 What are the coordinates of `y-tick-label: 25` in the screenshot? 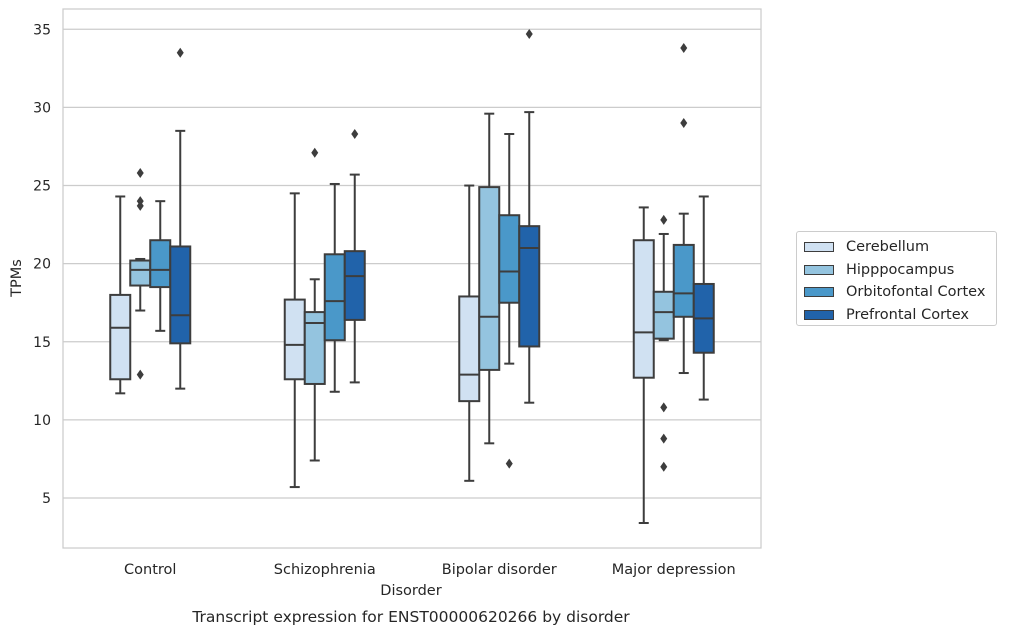 It's located at (42, 187).